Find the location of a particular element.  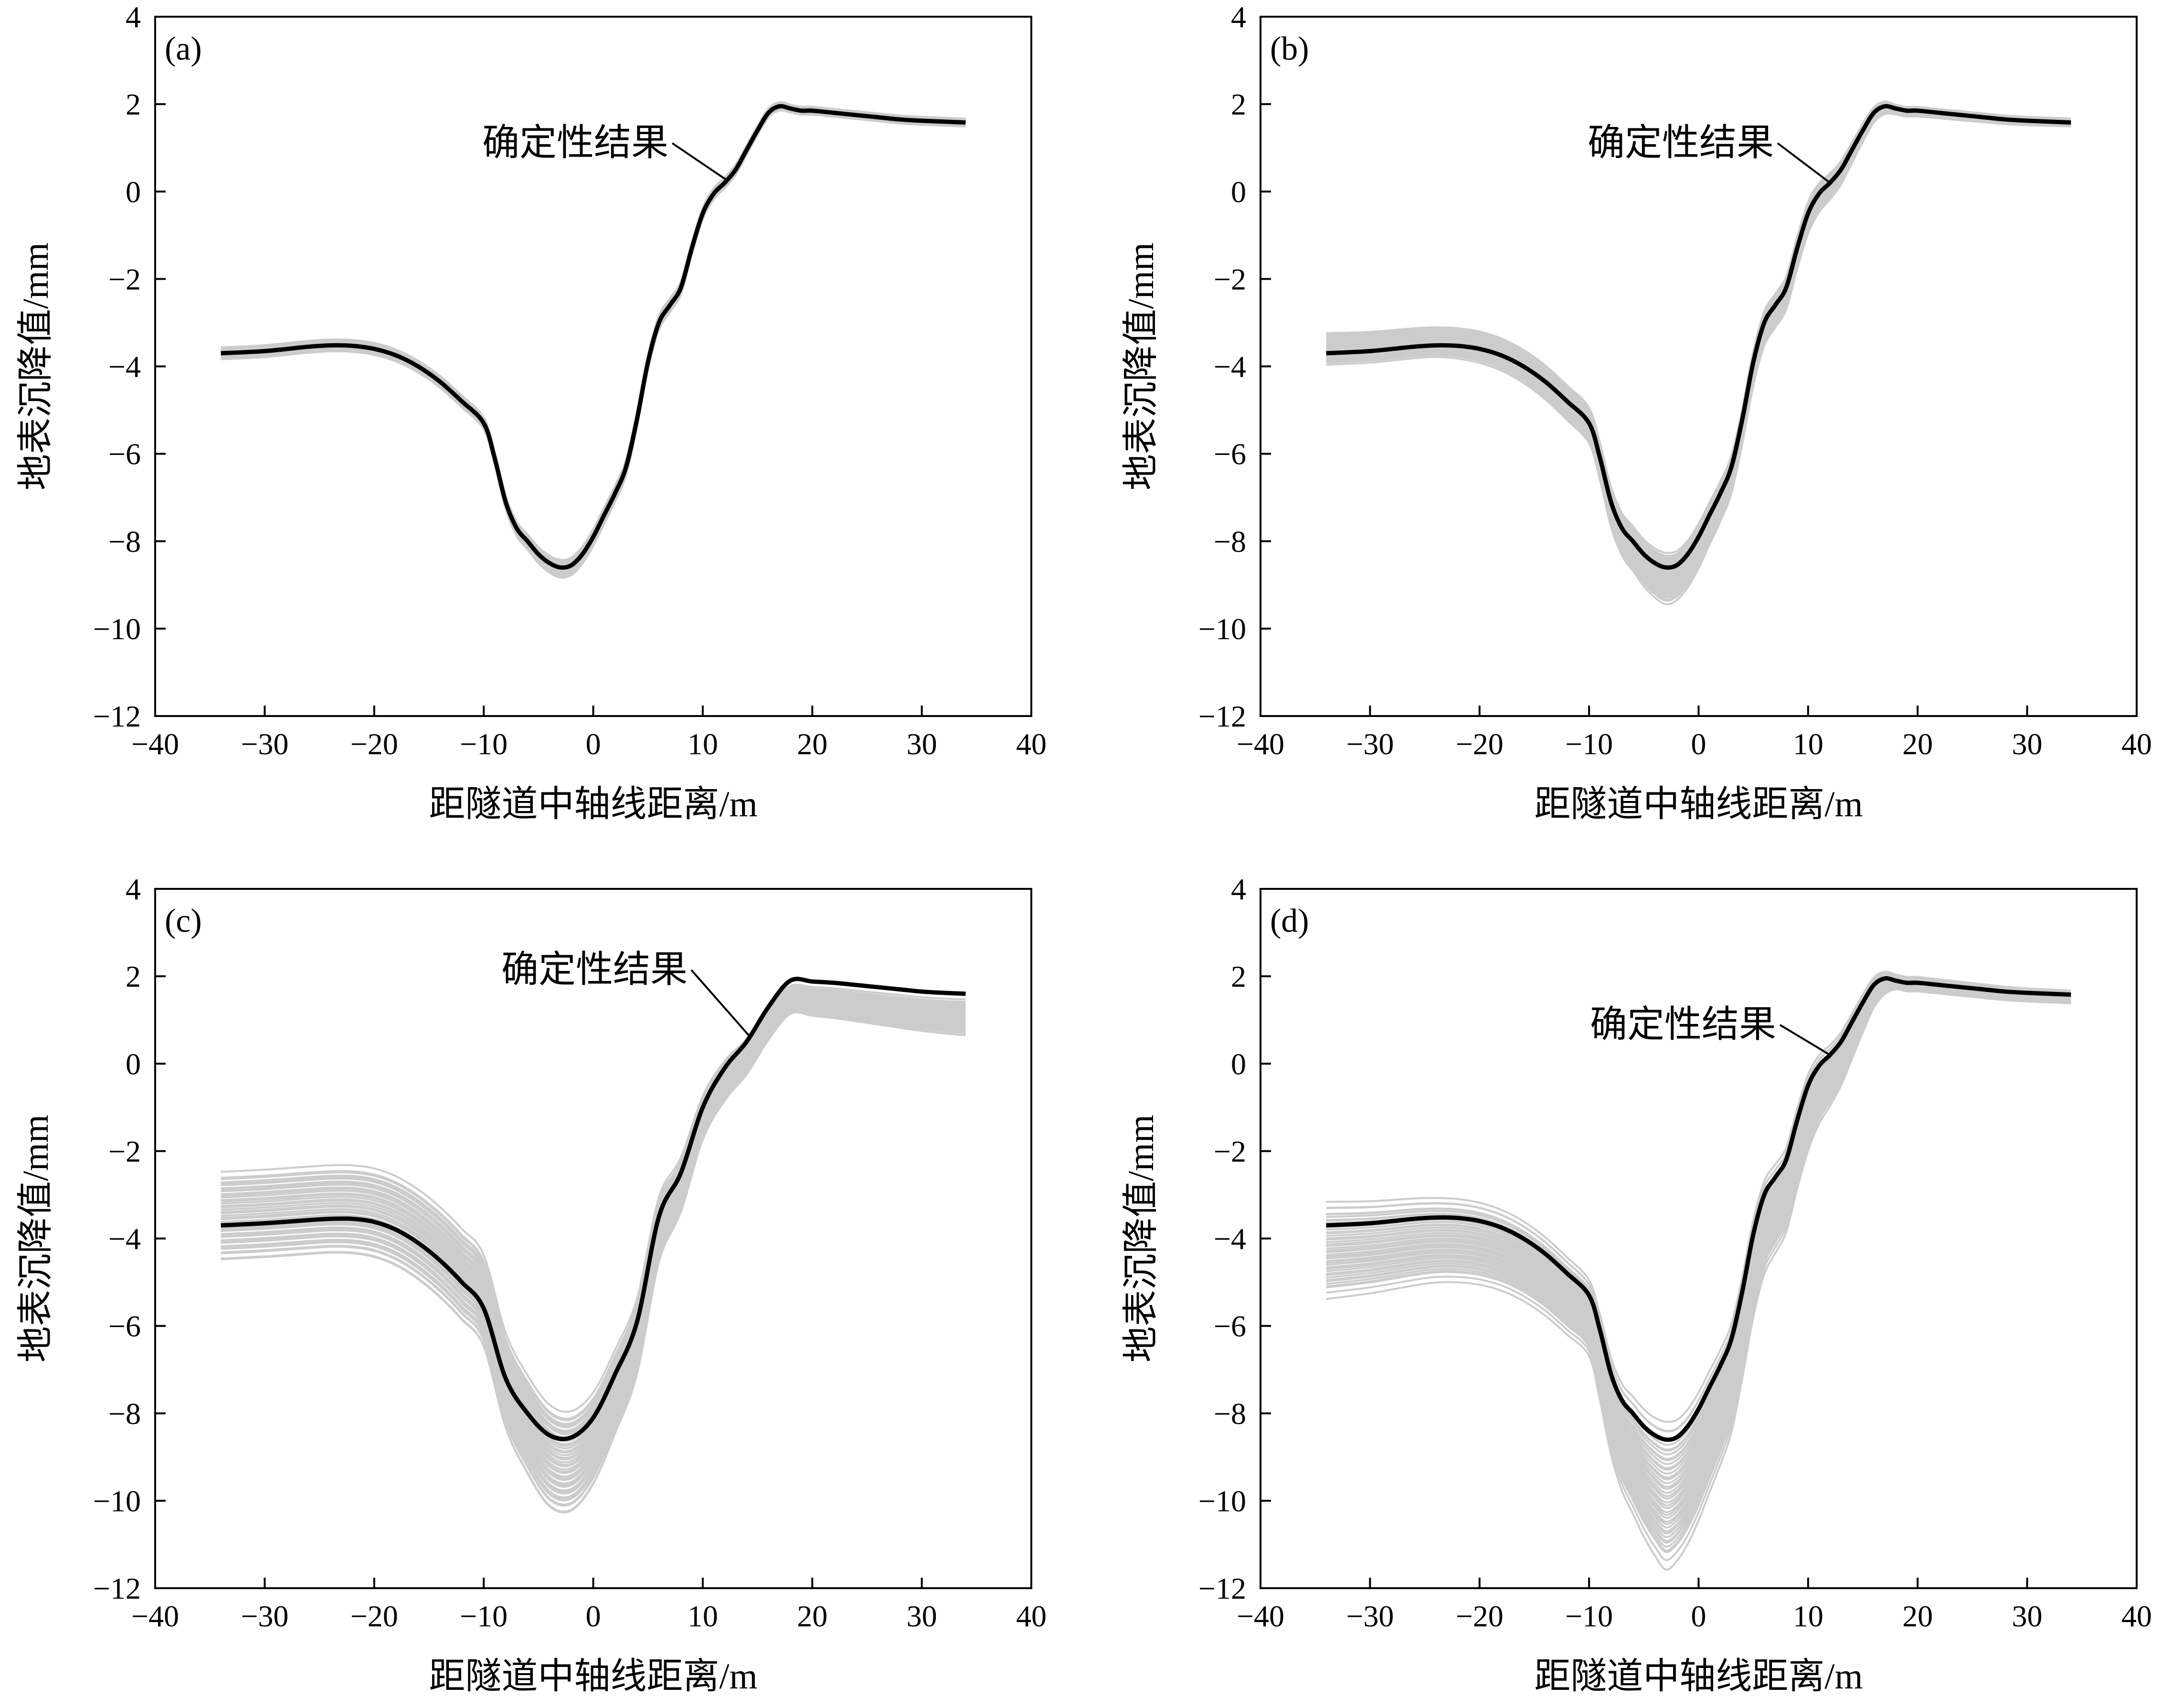

y-tick-label: −2 is located at coordinates (1230, 1151).